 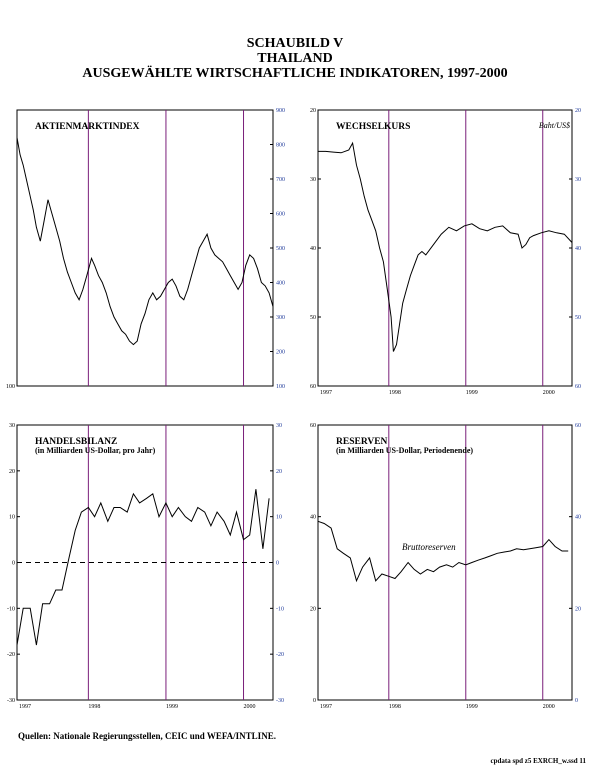 I want to click on panel1-title: AKTIENMARKTINDEX, so click(x=87, y=127).